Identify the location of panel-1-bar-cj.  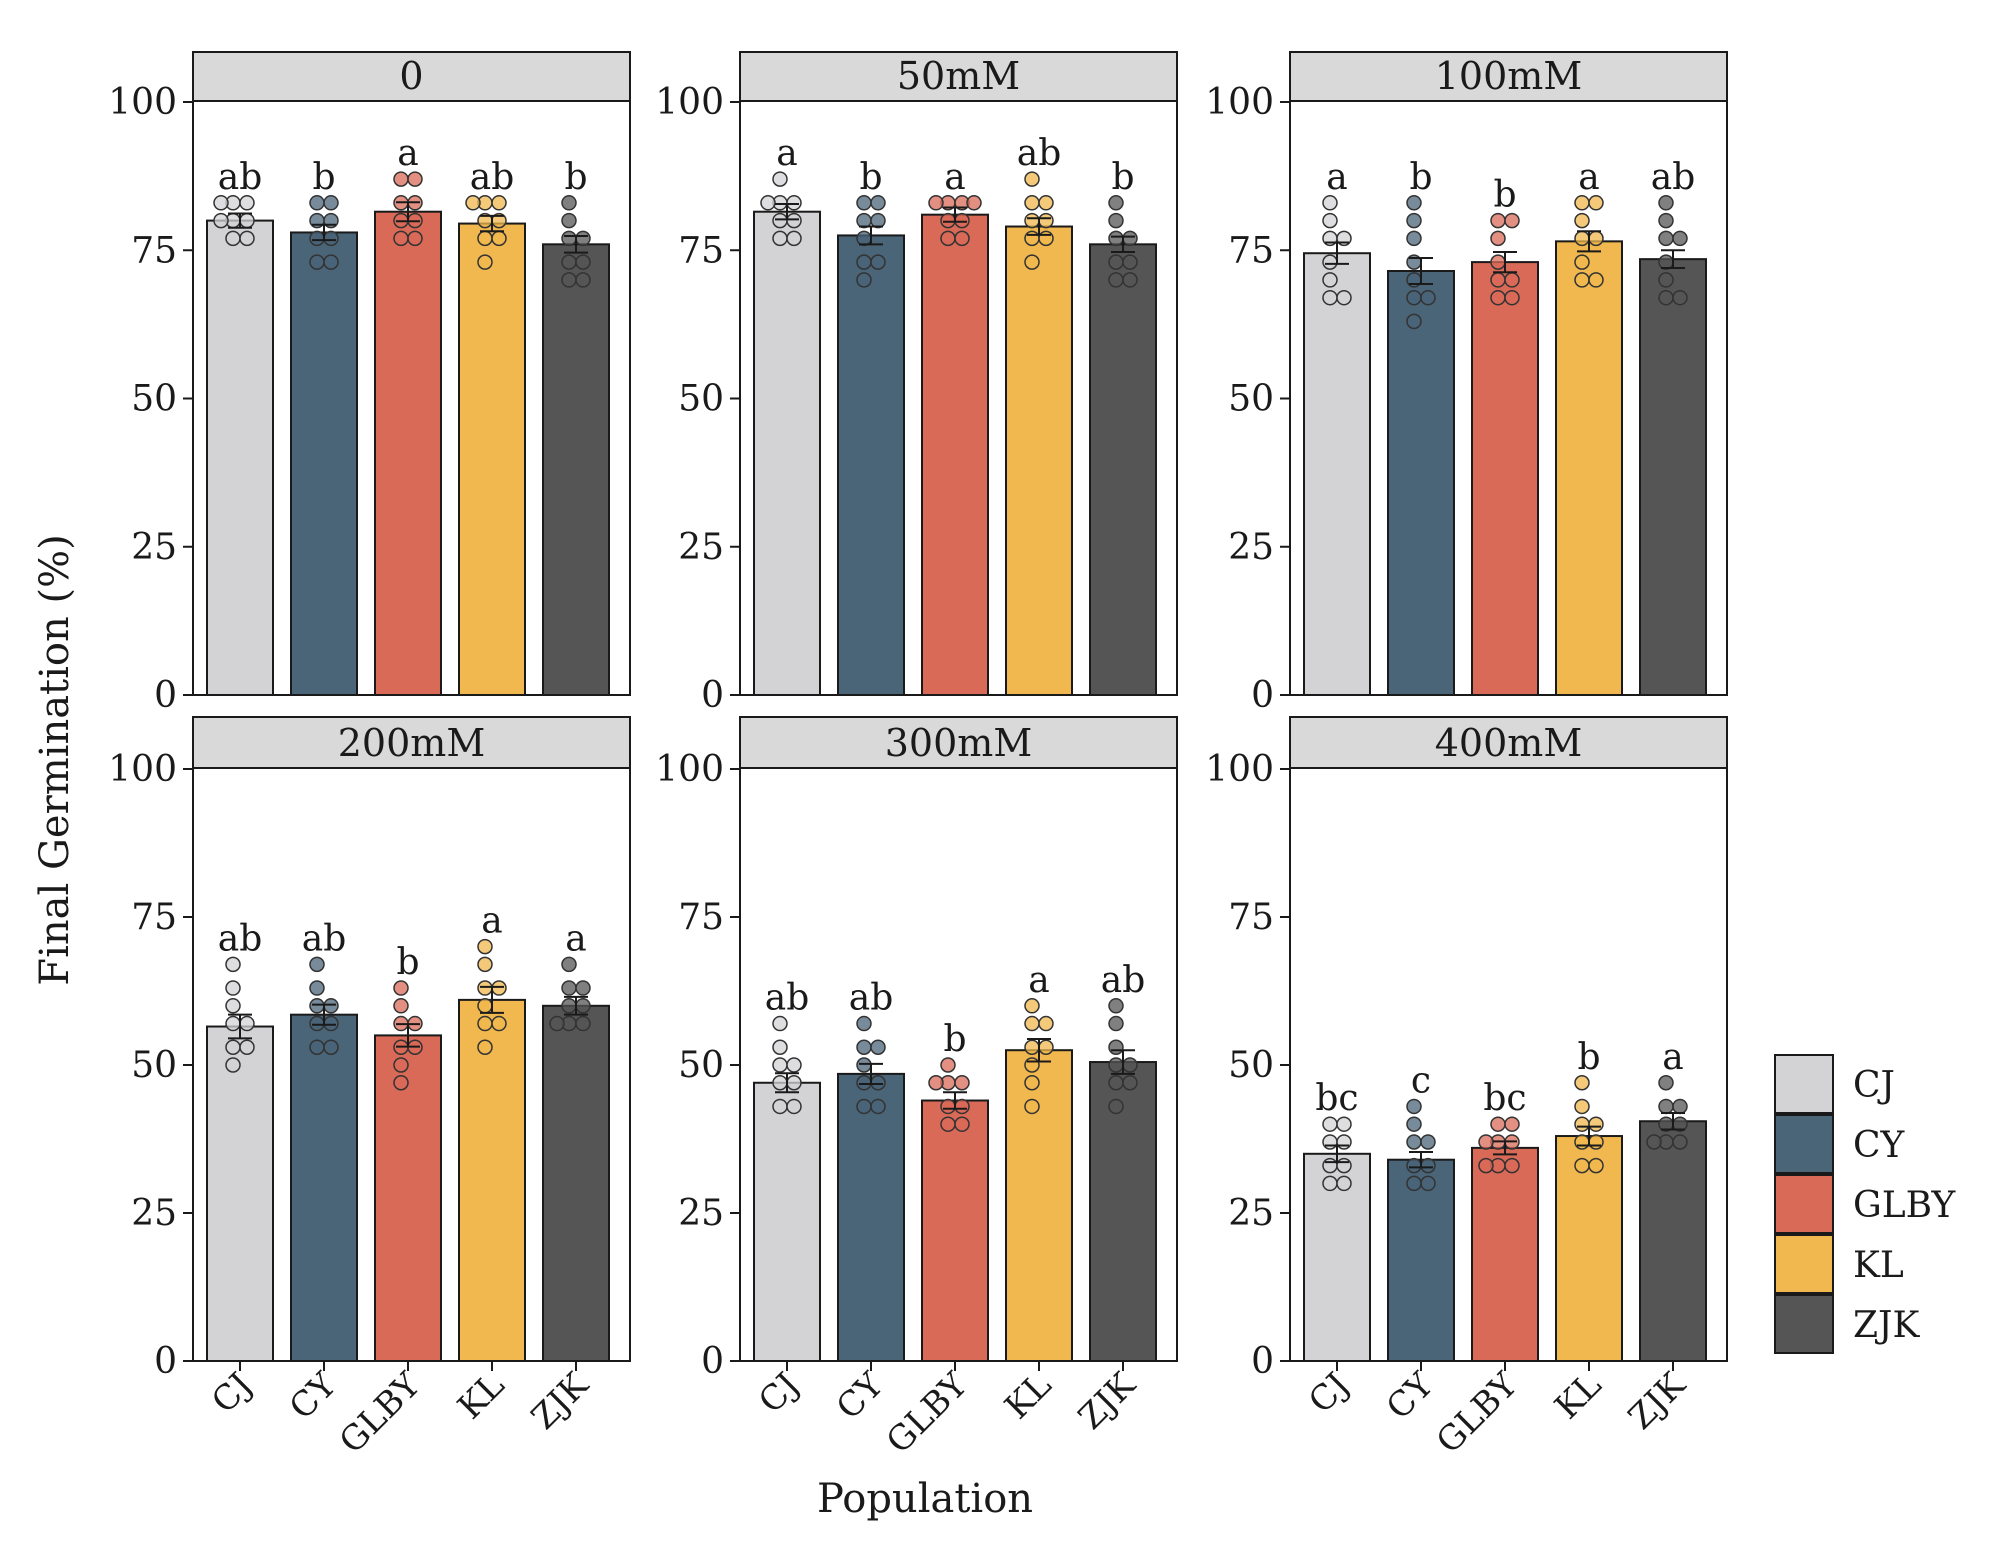
(240, 457).